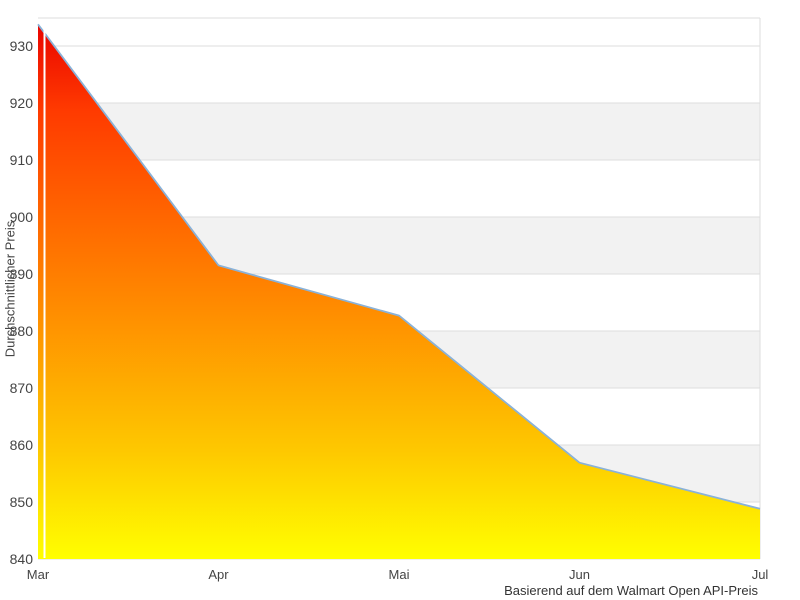 The width and height of the screenshot is (800, 600). I want to click on y-tick-label: 910, so click(22, 160).